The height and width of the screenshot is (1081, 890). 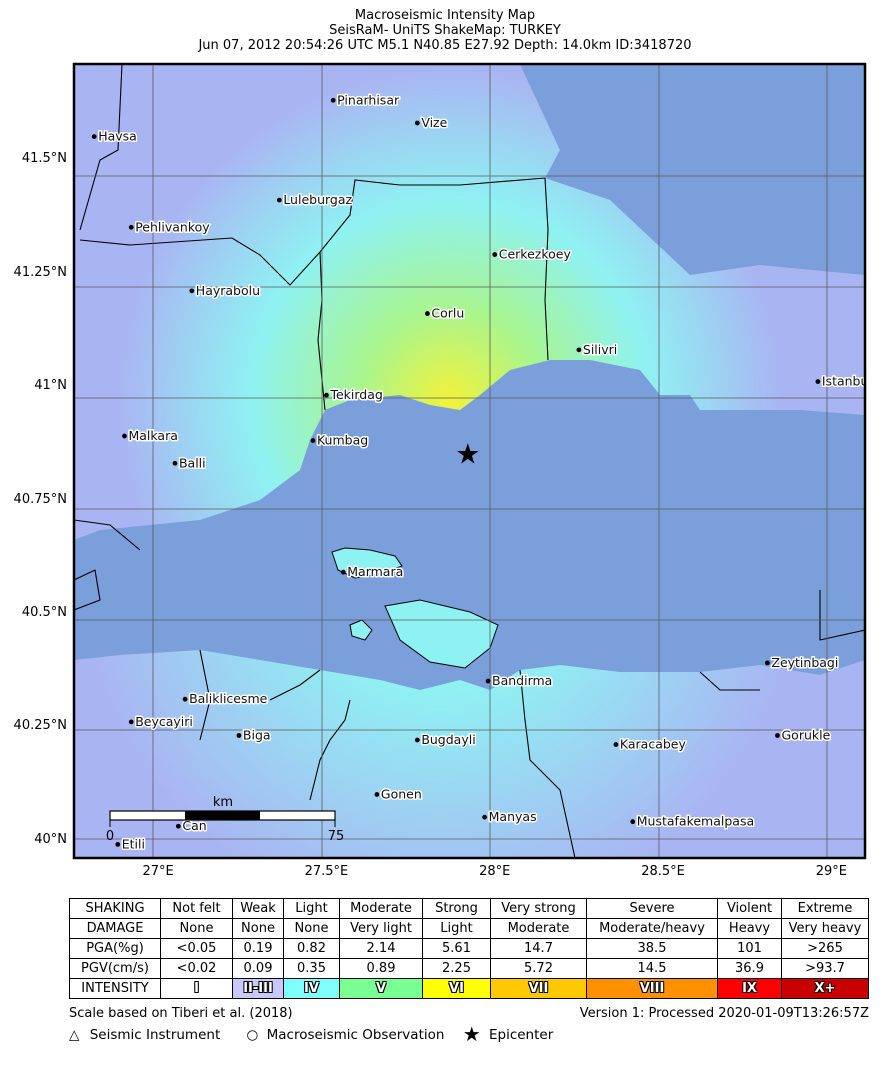 I want to click on legend-cell: 101, so click(x=749, y=948).